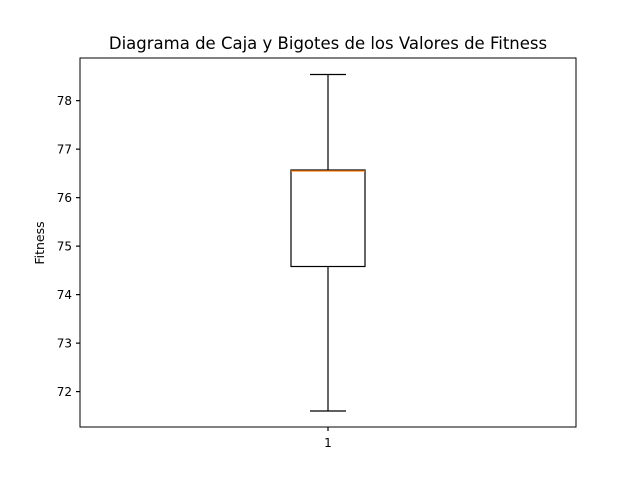 The width and height of the screenshot is (640, 480). What do you see at coordinates (64, 246) in the screenshot?
I see `y-tick-label: 75` at bounding box center [64, 246].